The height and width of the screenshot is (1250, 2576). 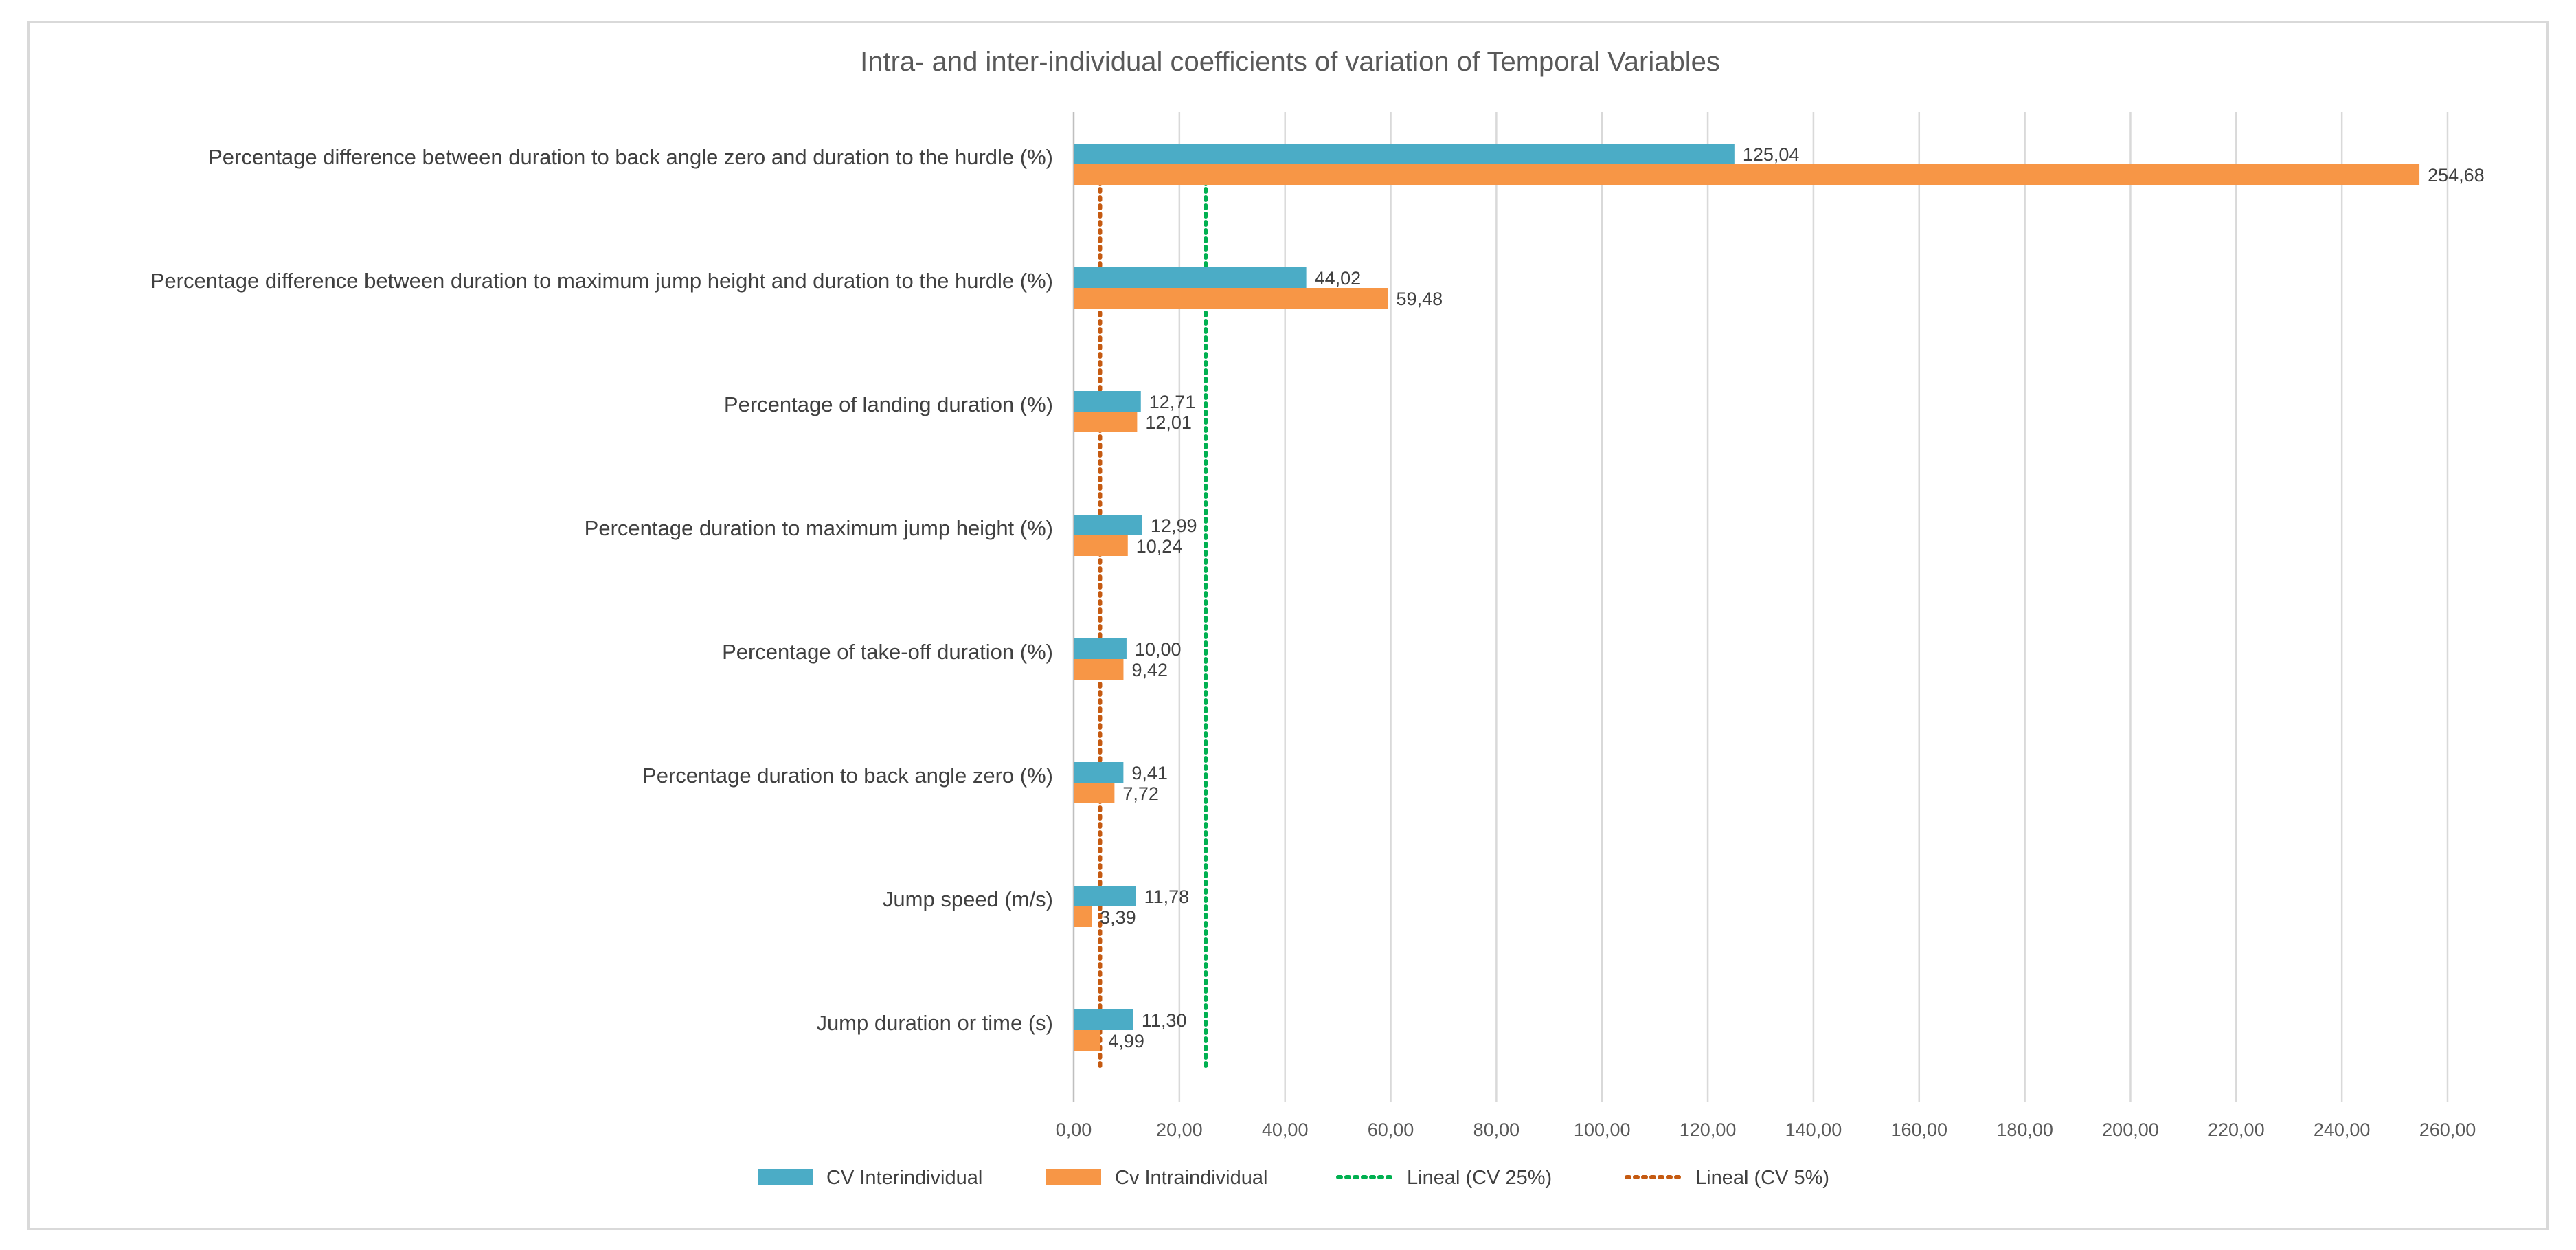 What do you see at coordinates (2342, 1129) in the screenshot?
I see `x-tick-label: 240,00` at bounding box center [2342, 1129].